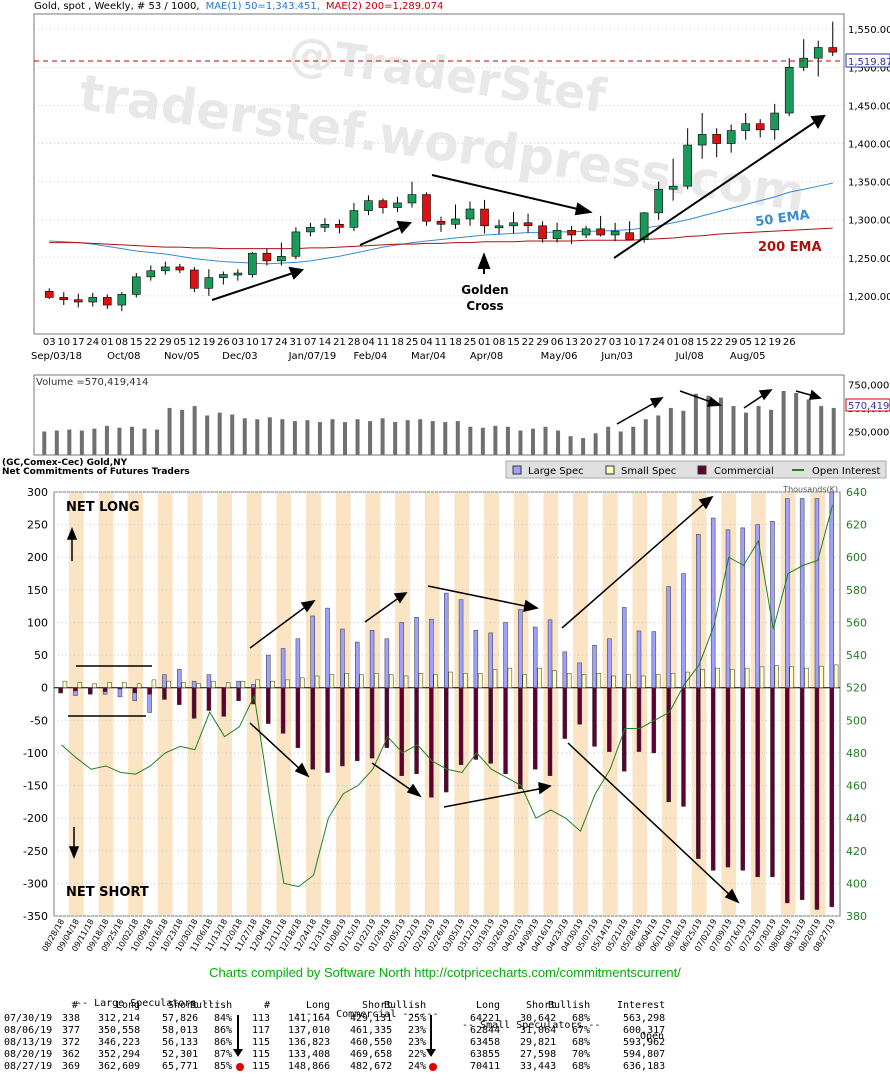 The height and width of the screenshot is (1080, 890). I want to click on table-cell: 07/30/19, so click(28, 1018).